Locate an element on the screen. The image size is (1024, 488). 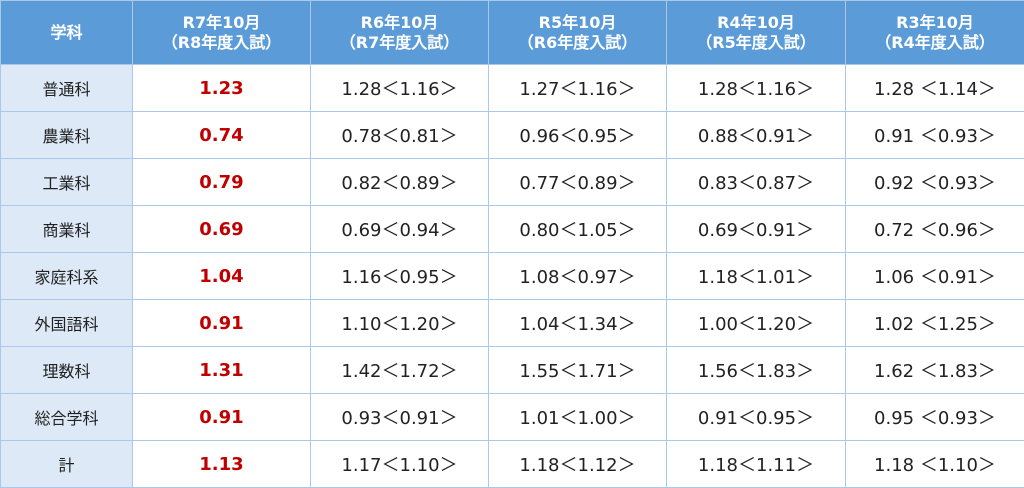
row-label: 工業科 is located at coordinates (66, 182).